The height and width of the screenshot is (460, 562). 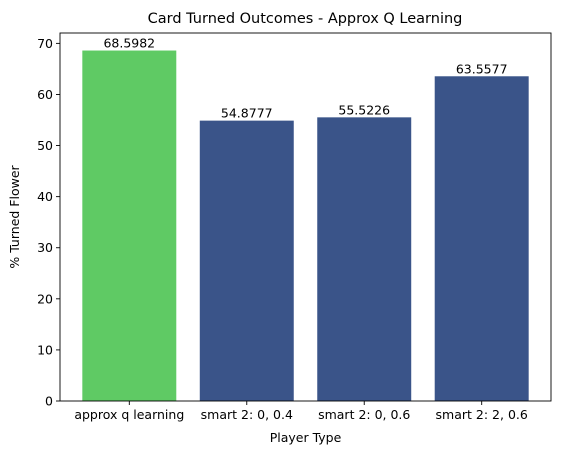 I want to click on y-tick-label: 20, so click(x=45, y=298).